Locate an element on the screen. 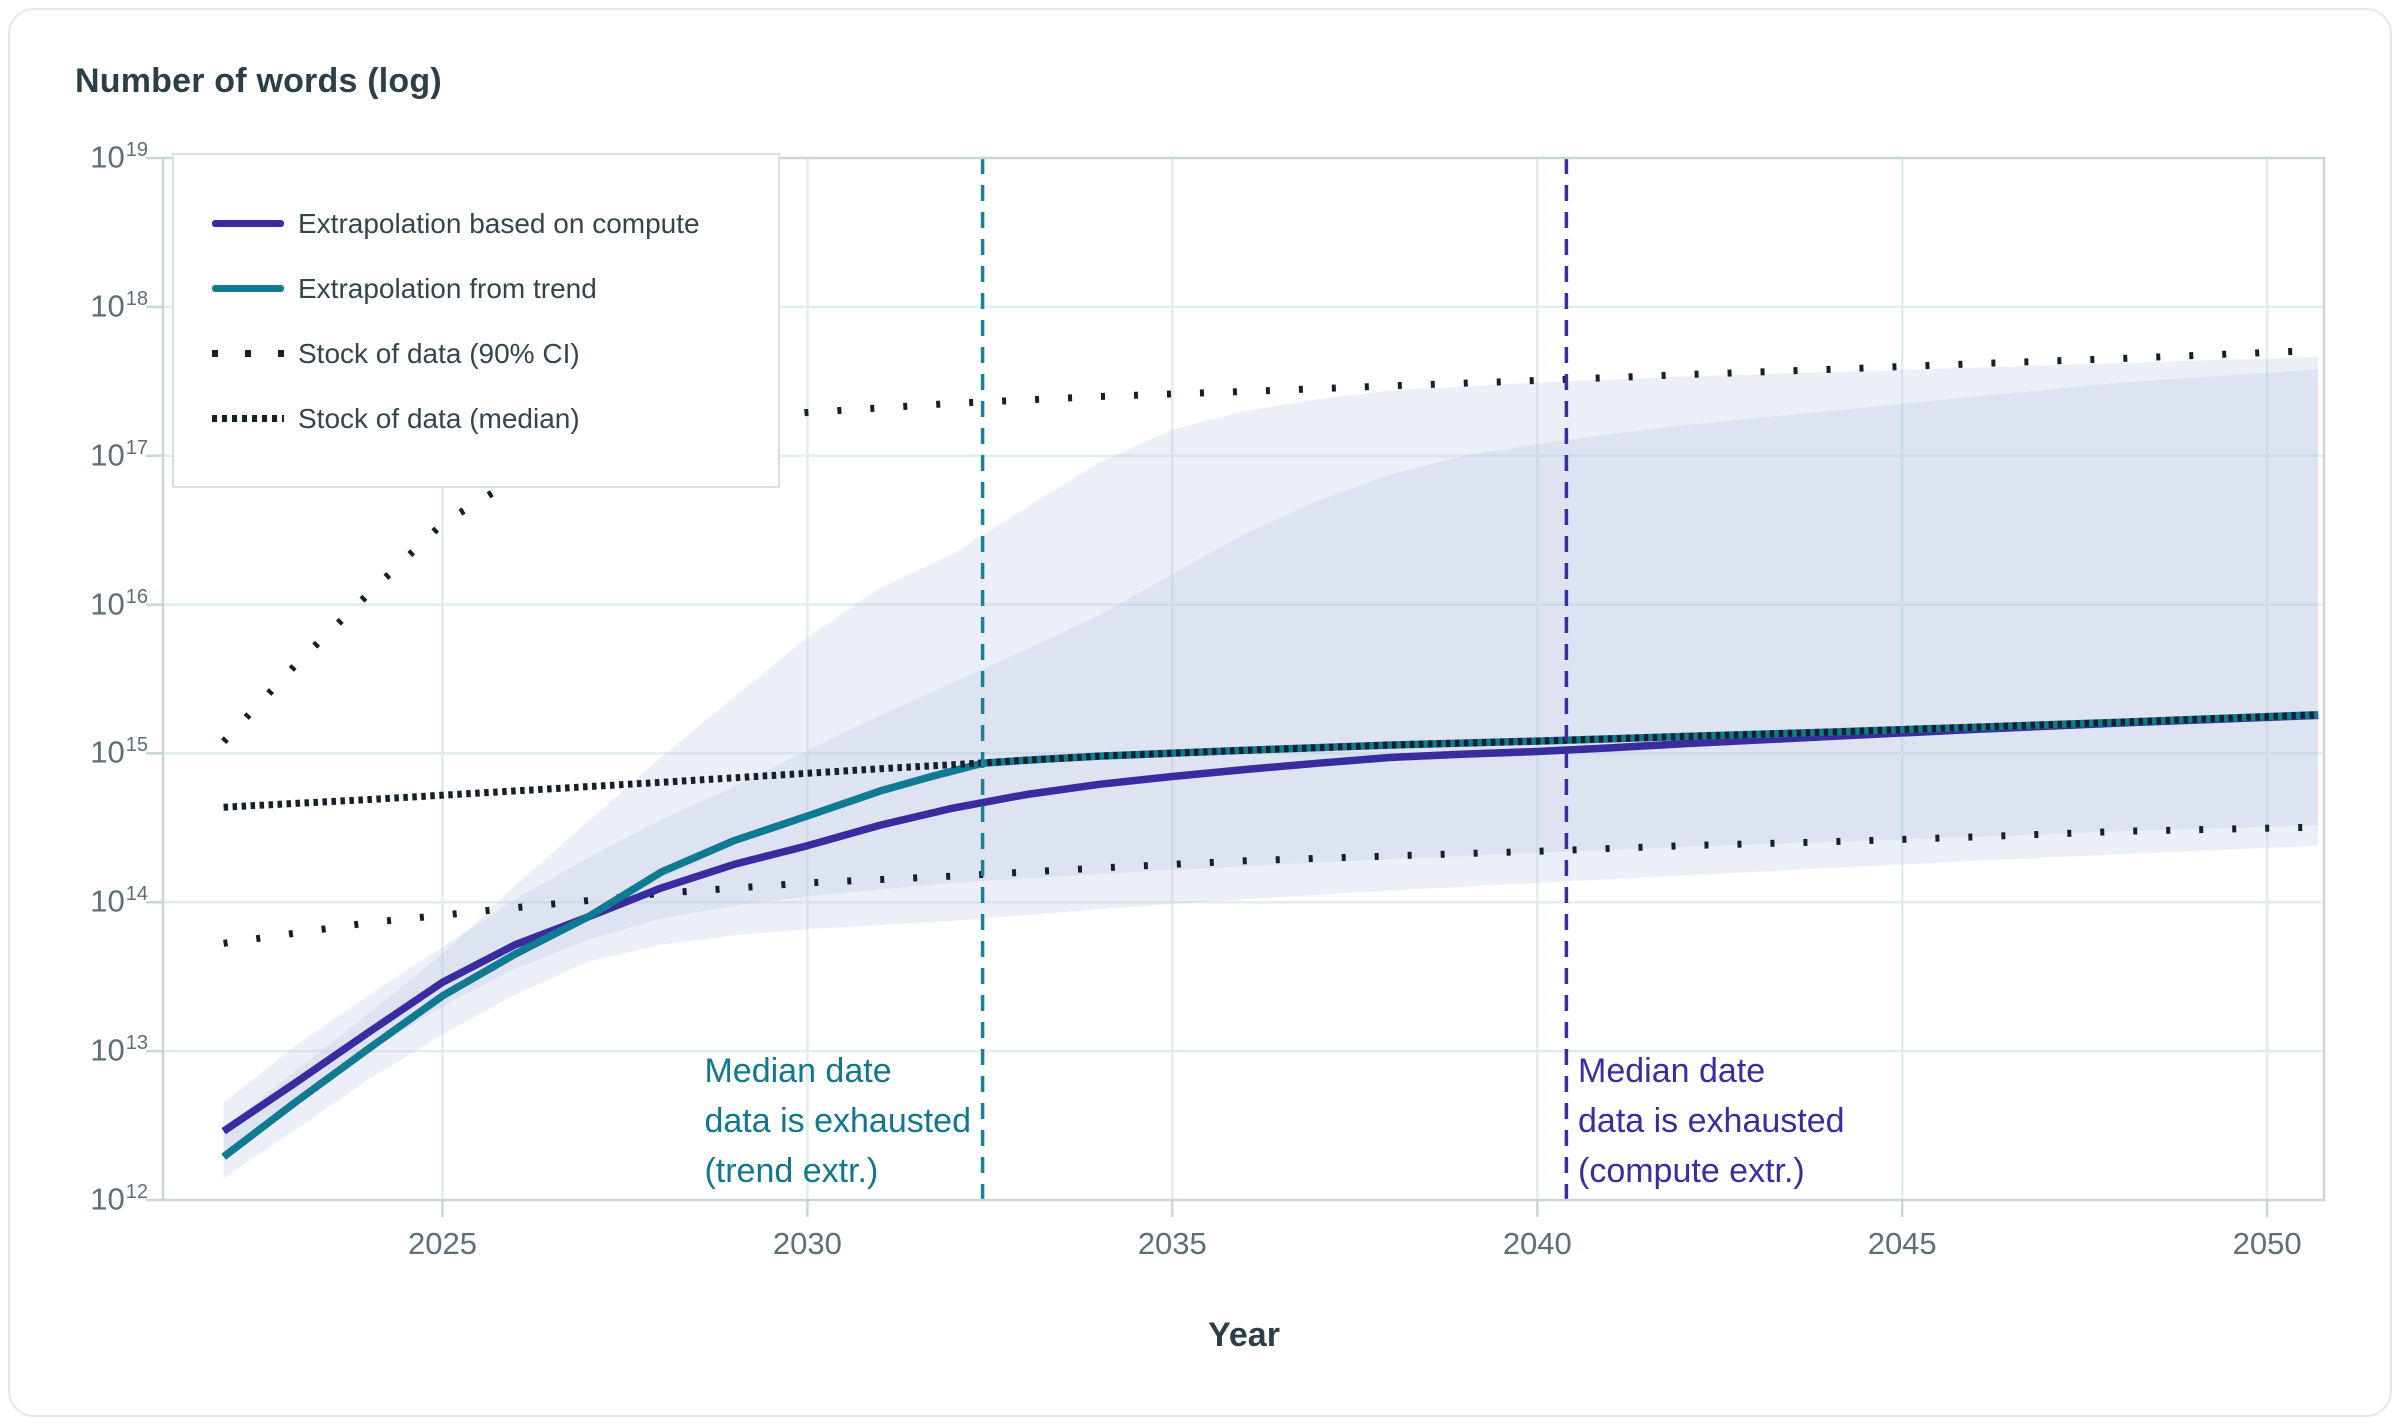 The height and width of the screenshot is (1425, 2400). annotation-line: (trend extr.) is located at coordinates (791, 1171).